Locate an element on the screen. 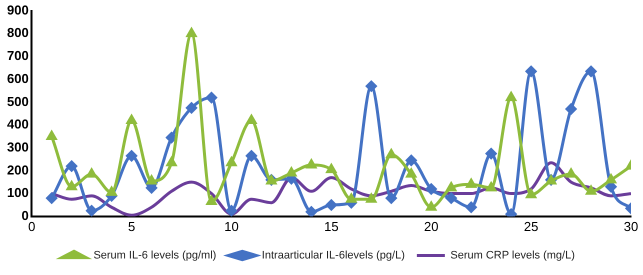  y-tick-label: 200 is located at coordinates (17, 170).